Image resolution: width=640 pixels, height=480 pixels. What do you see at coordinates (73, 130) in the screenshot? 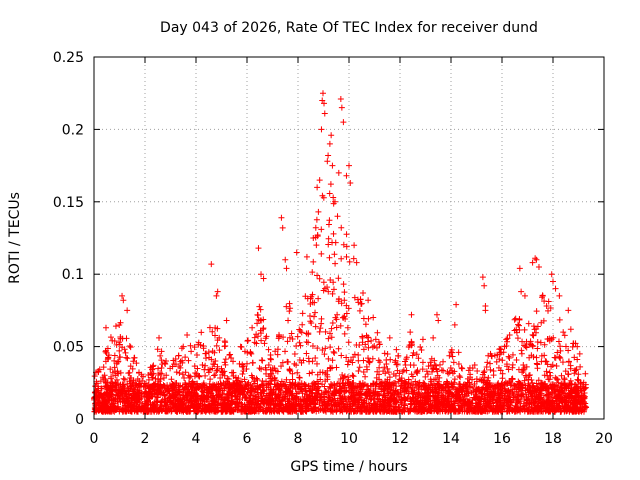
I see `y-tick-label: 0.2` at bounding box center [73, 130].